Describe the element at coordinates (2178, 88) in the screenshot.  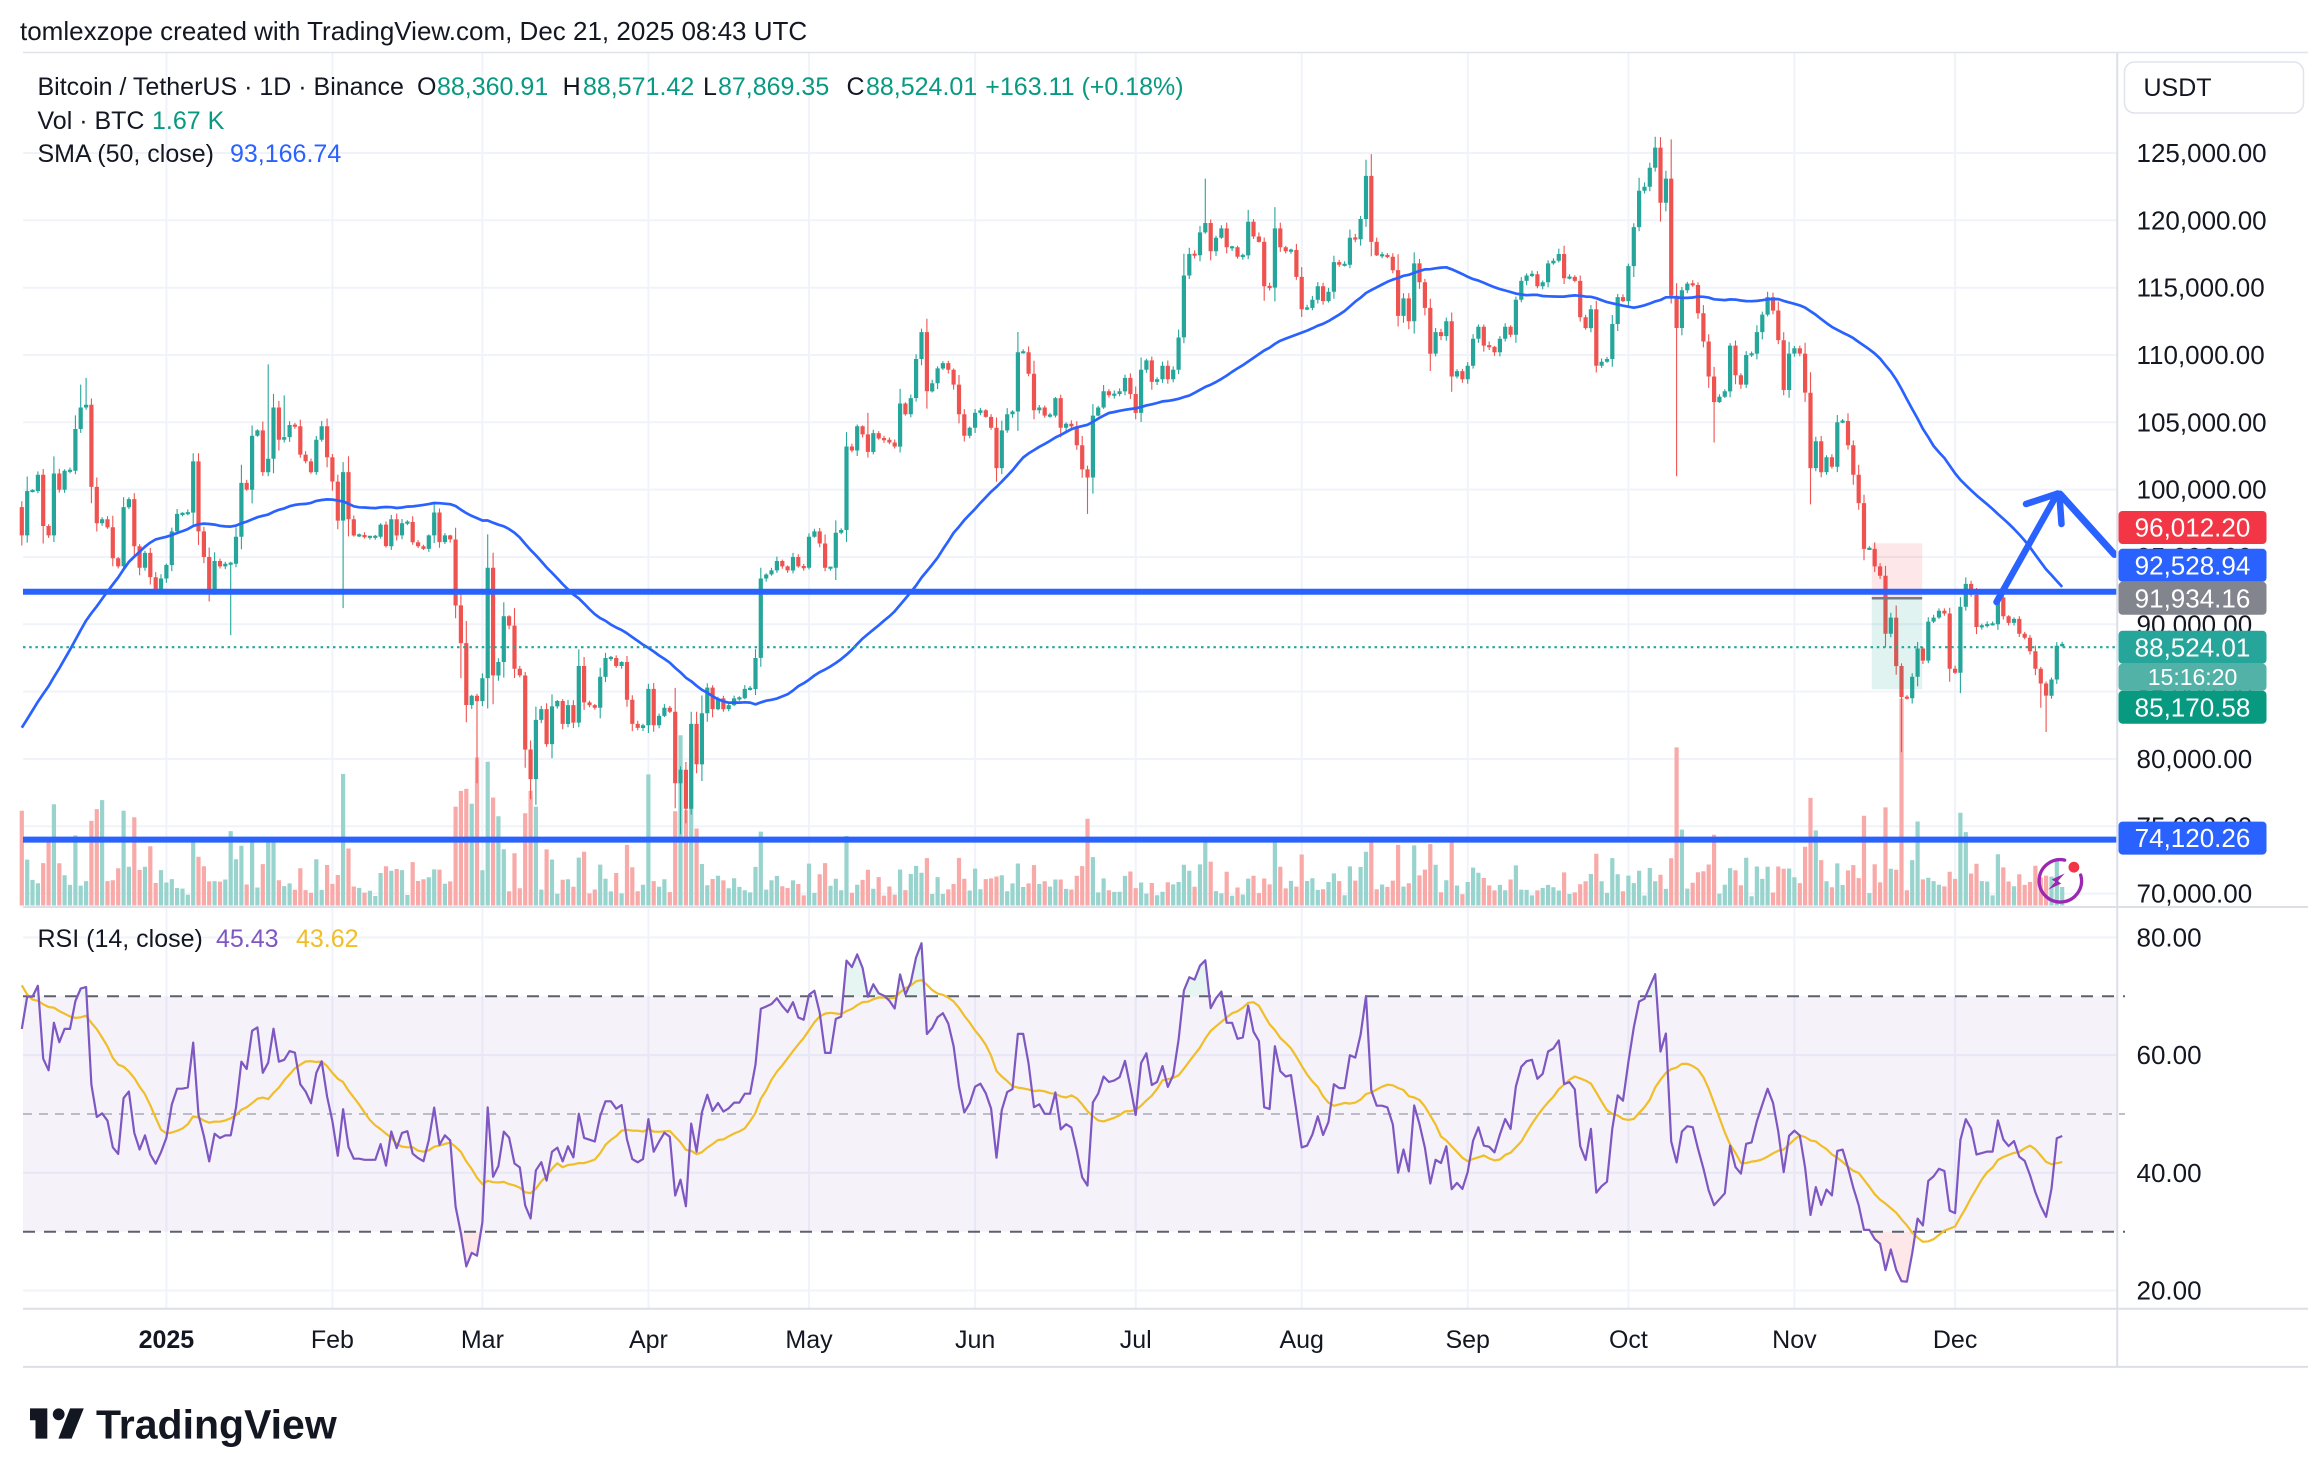
I see `svg-text: USDT` at that location.